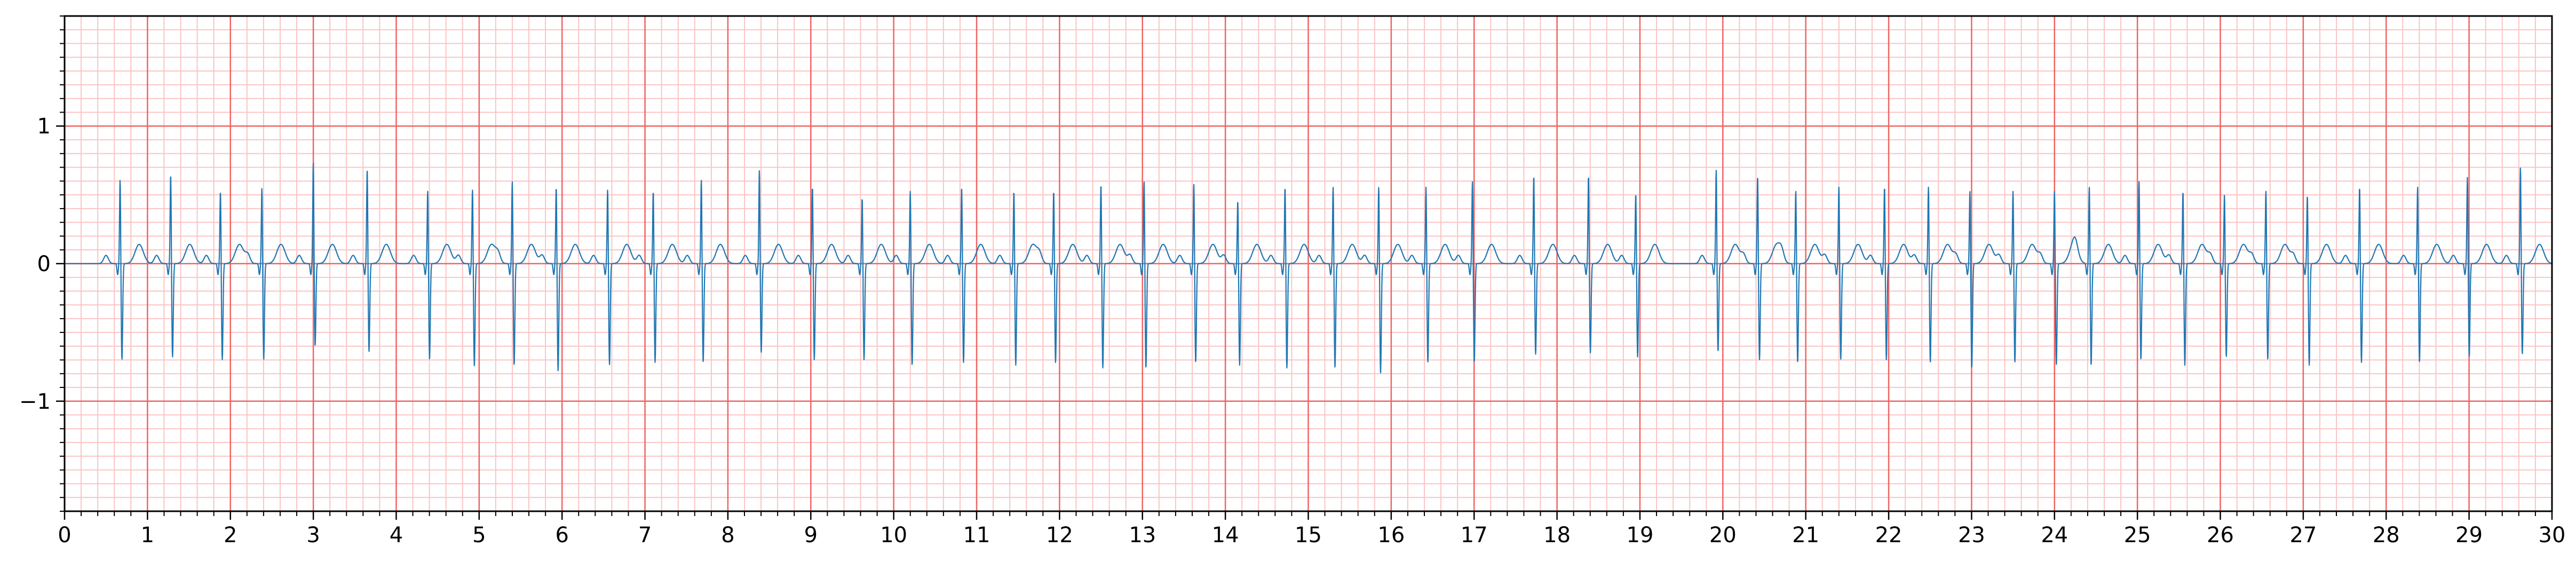 The height and width of the screenshot is (563, 2576). I want to click on x-tick-label: 2, so click(230, 535).